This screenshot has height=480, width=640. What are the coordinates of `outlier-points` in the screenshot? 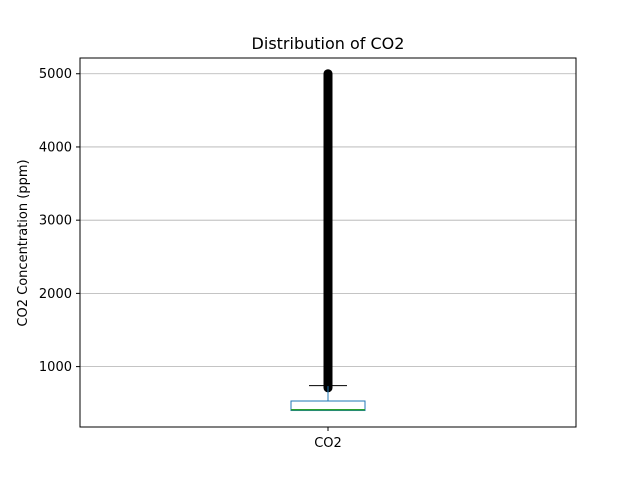 It's located at (328, 231).